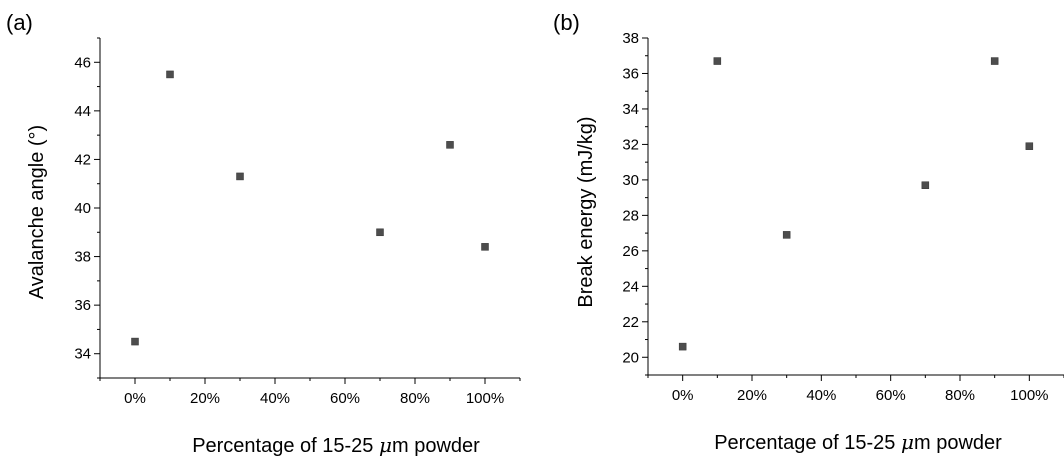  What do you see at coordinates (630, 73) in the screenshot?
I see `panel-b-y-tick-label: 36` at bounding box center [630, 73].